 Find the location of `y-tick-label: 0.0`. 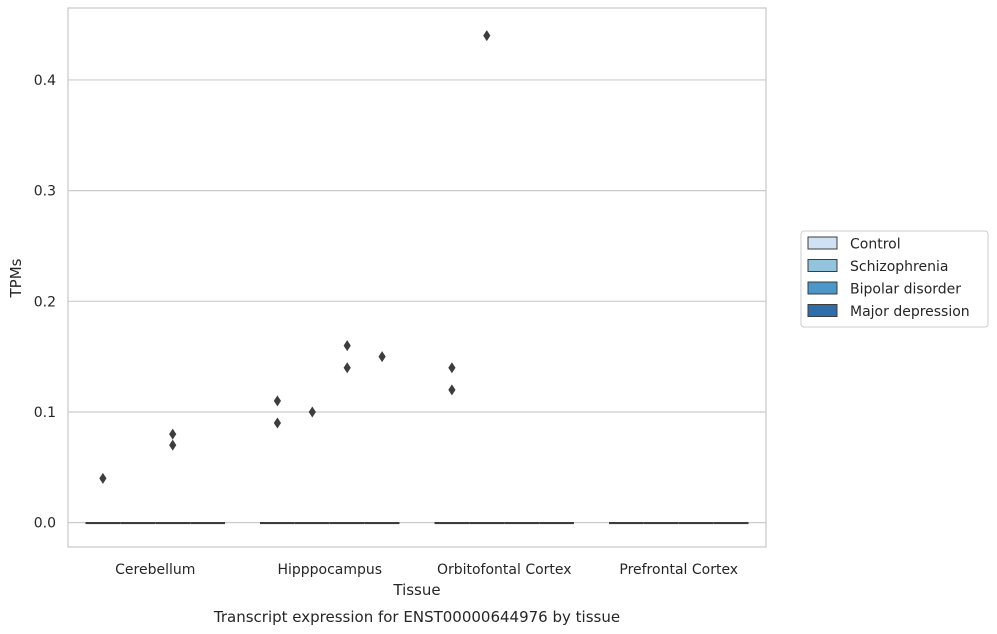

y-tick-label: 0.0 is located at coordinates (45, 524).